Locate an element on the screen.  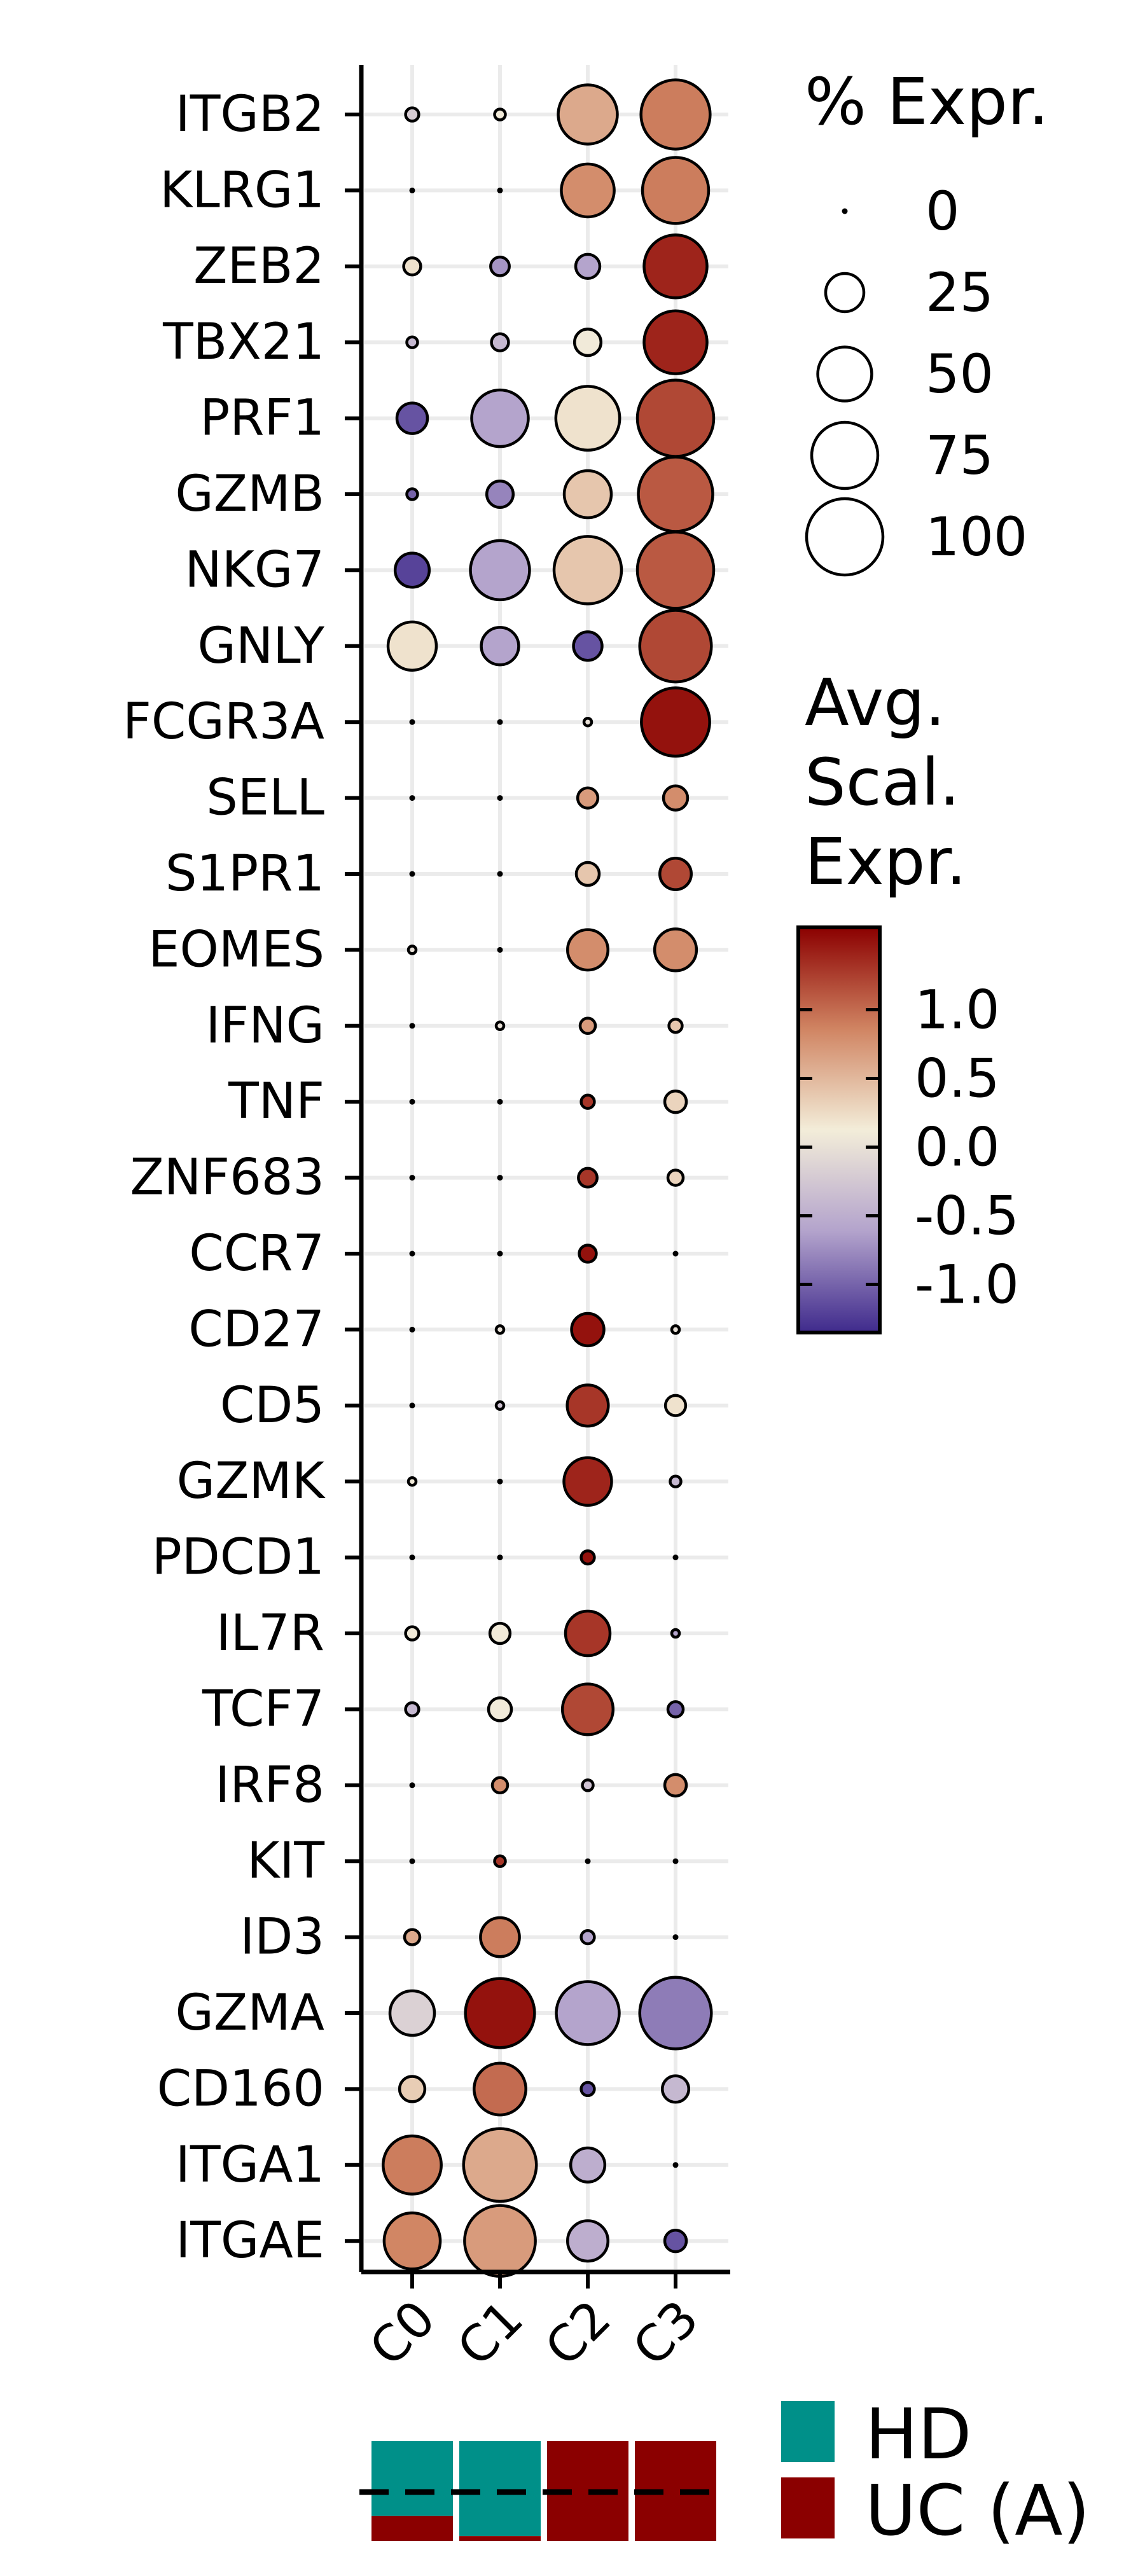
dot-zeb2-c1 is located at coordinates (500, 266).